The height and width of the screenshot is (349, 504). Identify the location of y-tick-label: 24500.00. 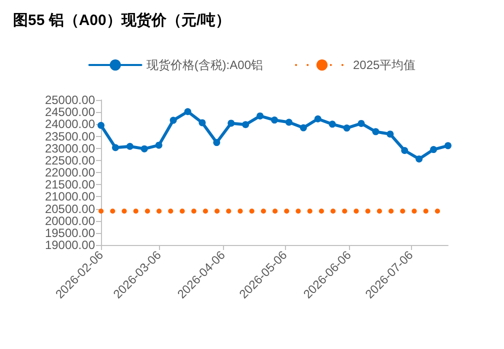
(70, 112).